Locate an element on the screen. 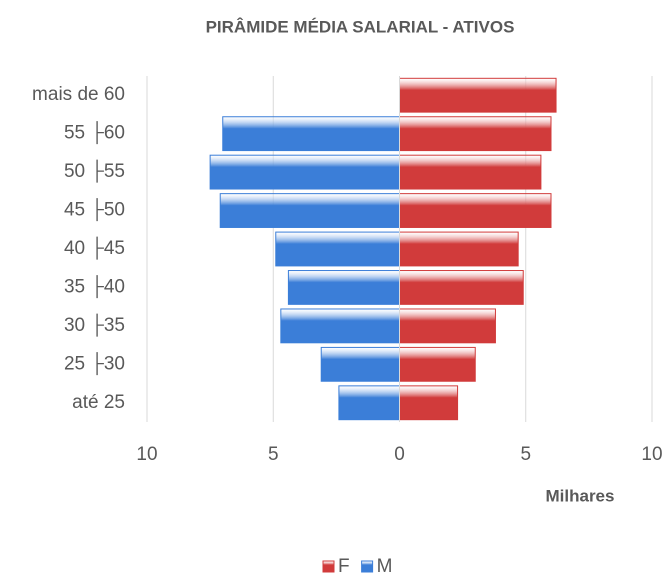  x-tick-label: 0 is located at coordinates (399, 454).